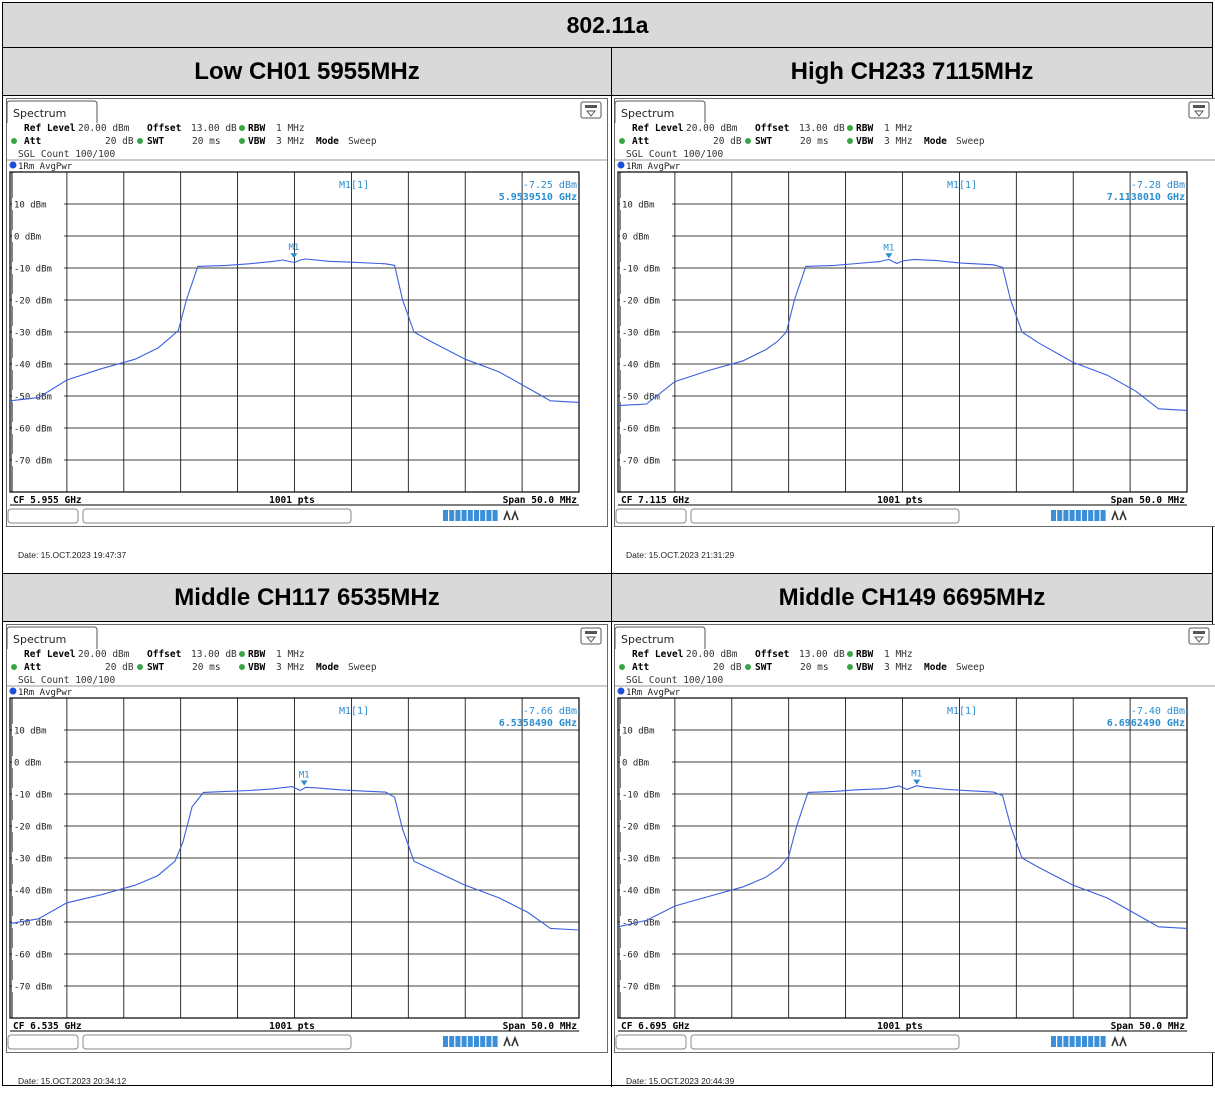 The width and height of the screenshot is (1215, 1094). I want to click on rbw-value: 1 MHz, so click(898, 128).